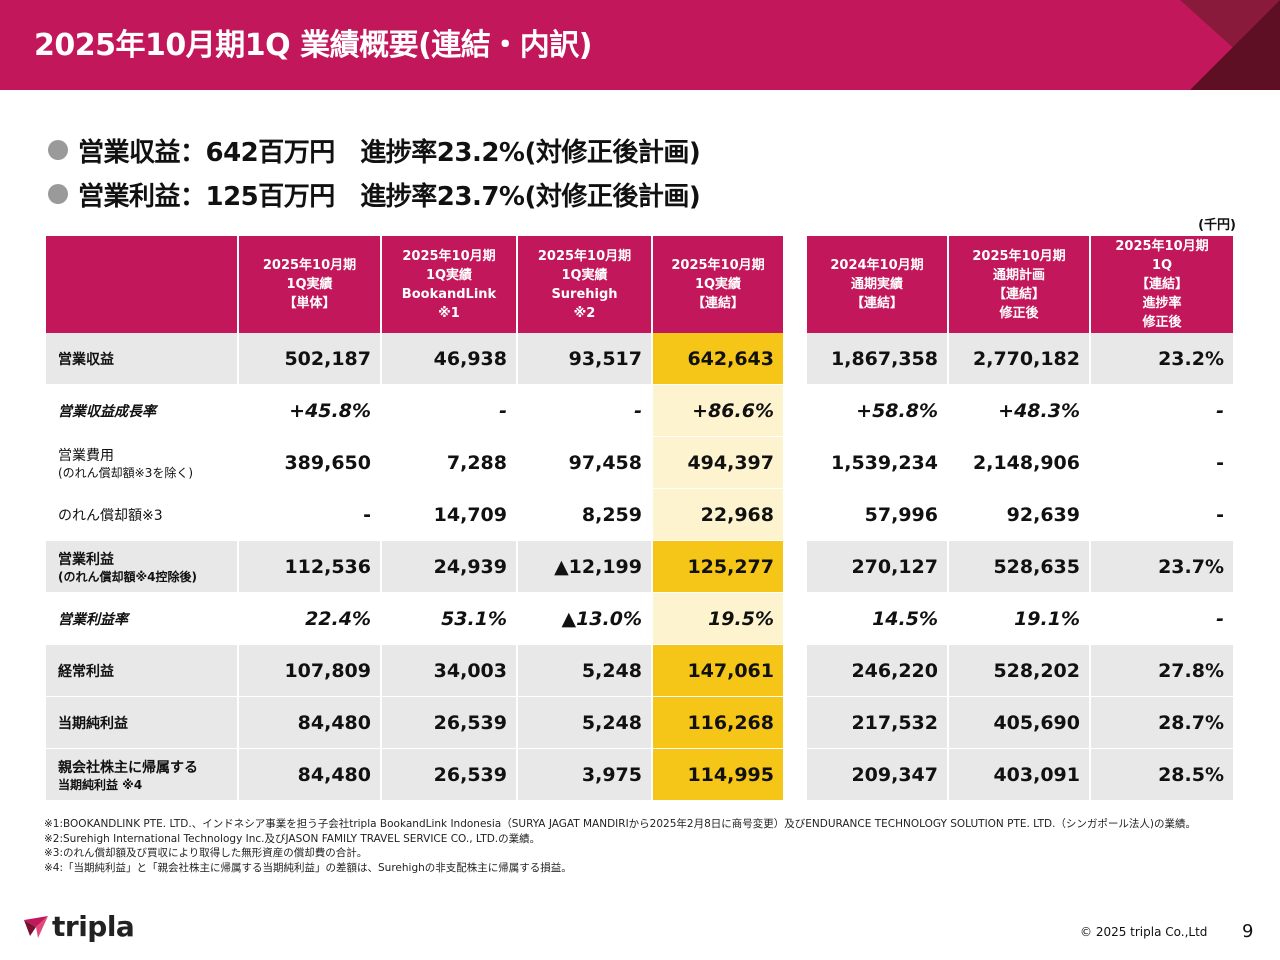 This screenshot has width=1280, height=960. What do you see at coordinates (141, 723) in the screenshot?
I see `row-label: 当期純利益` at bounding box center [141, 723].